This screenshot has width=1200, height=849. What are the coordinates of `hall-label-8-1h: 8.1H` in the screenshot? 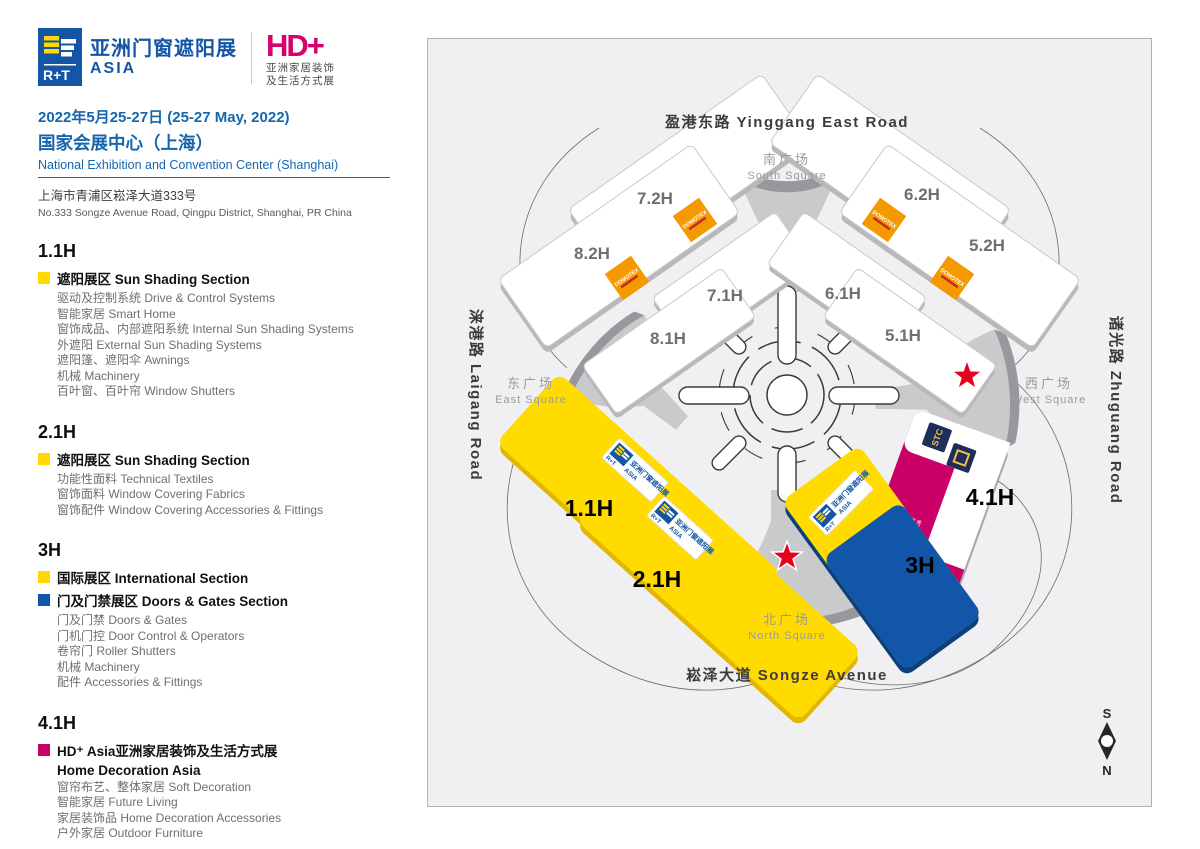 It's located at (668, 338).